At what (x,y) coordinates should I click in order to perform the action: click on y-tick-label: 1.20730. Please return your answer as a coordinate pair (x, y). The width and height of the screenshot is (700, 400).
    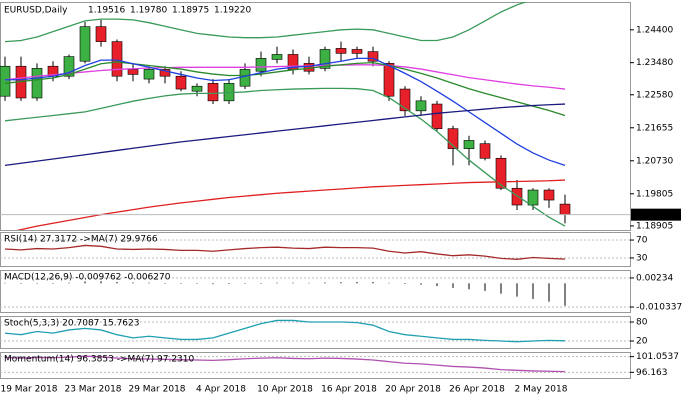
    Looking at the image, I should click on (654, 161).